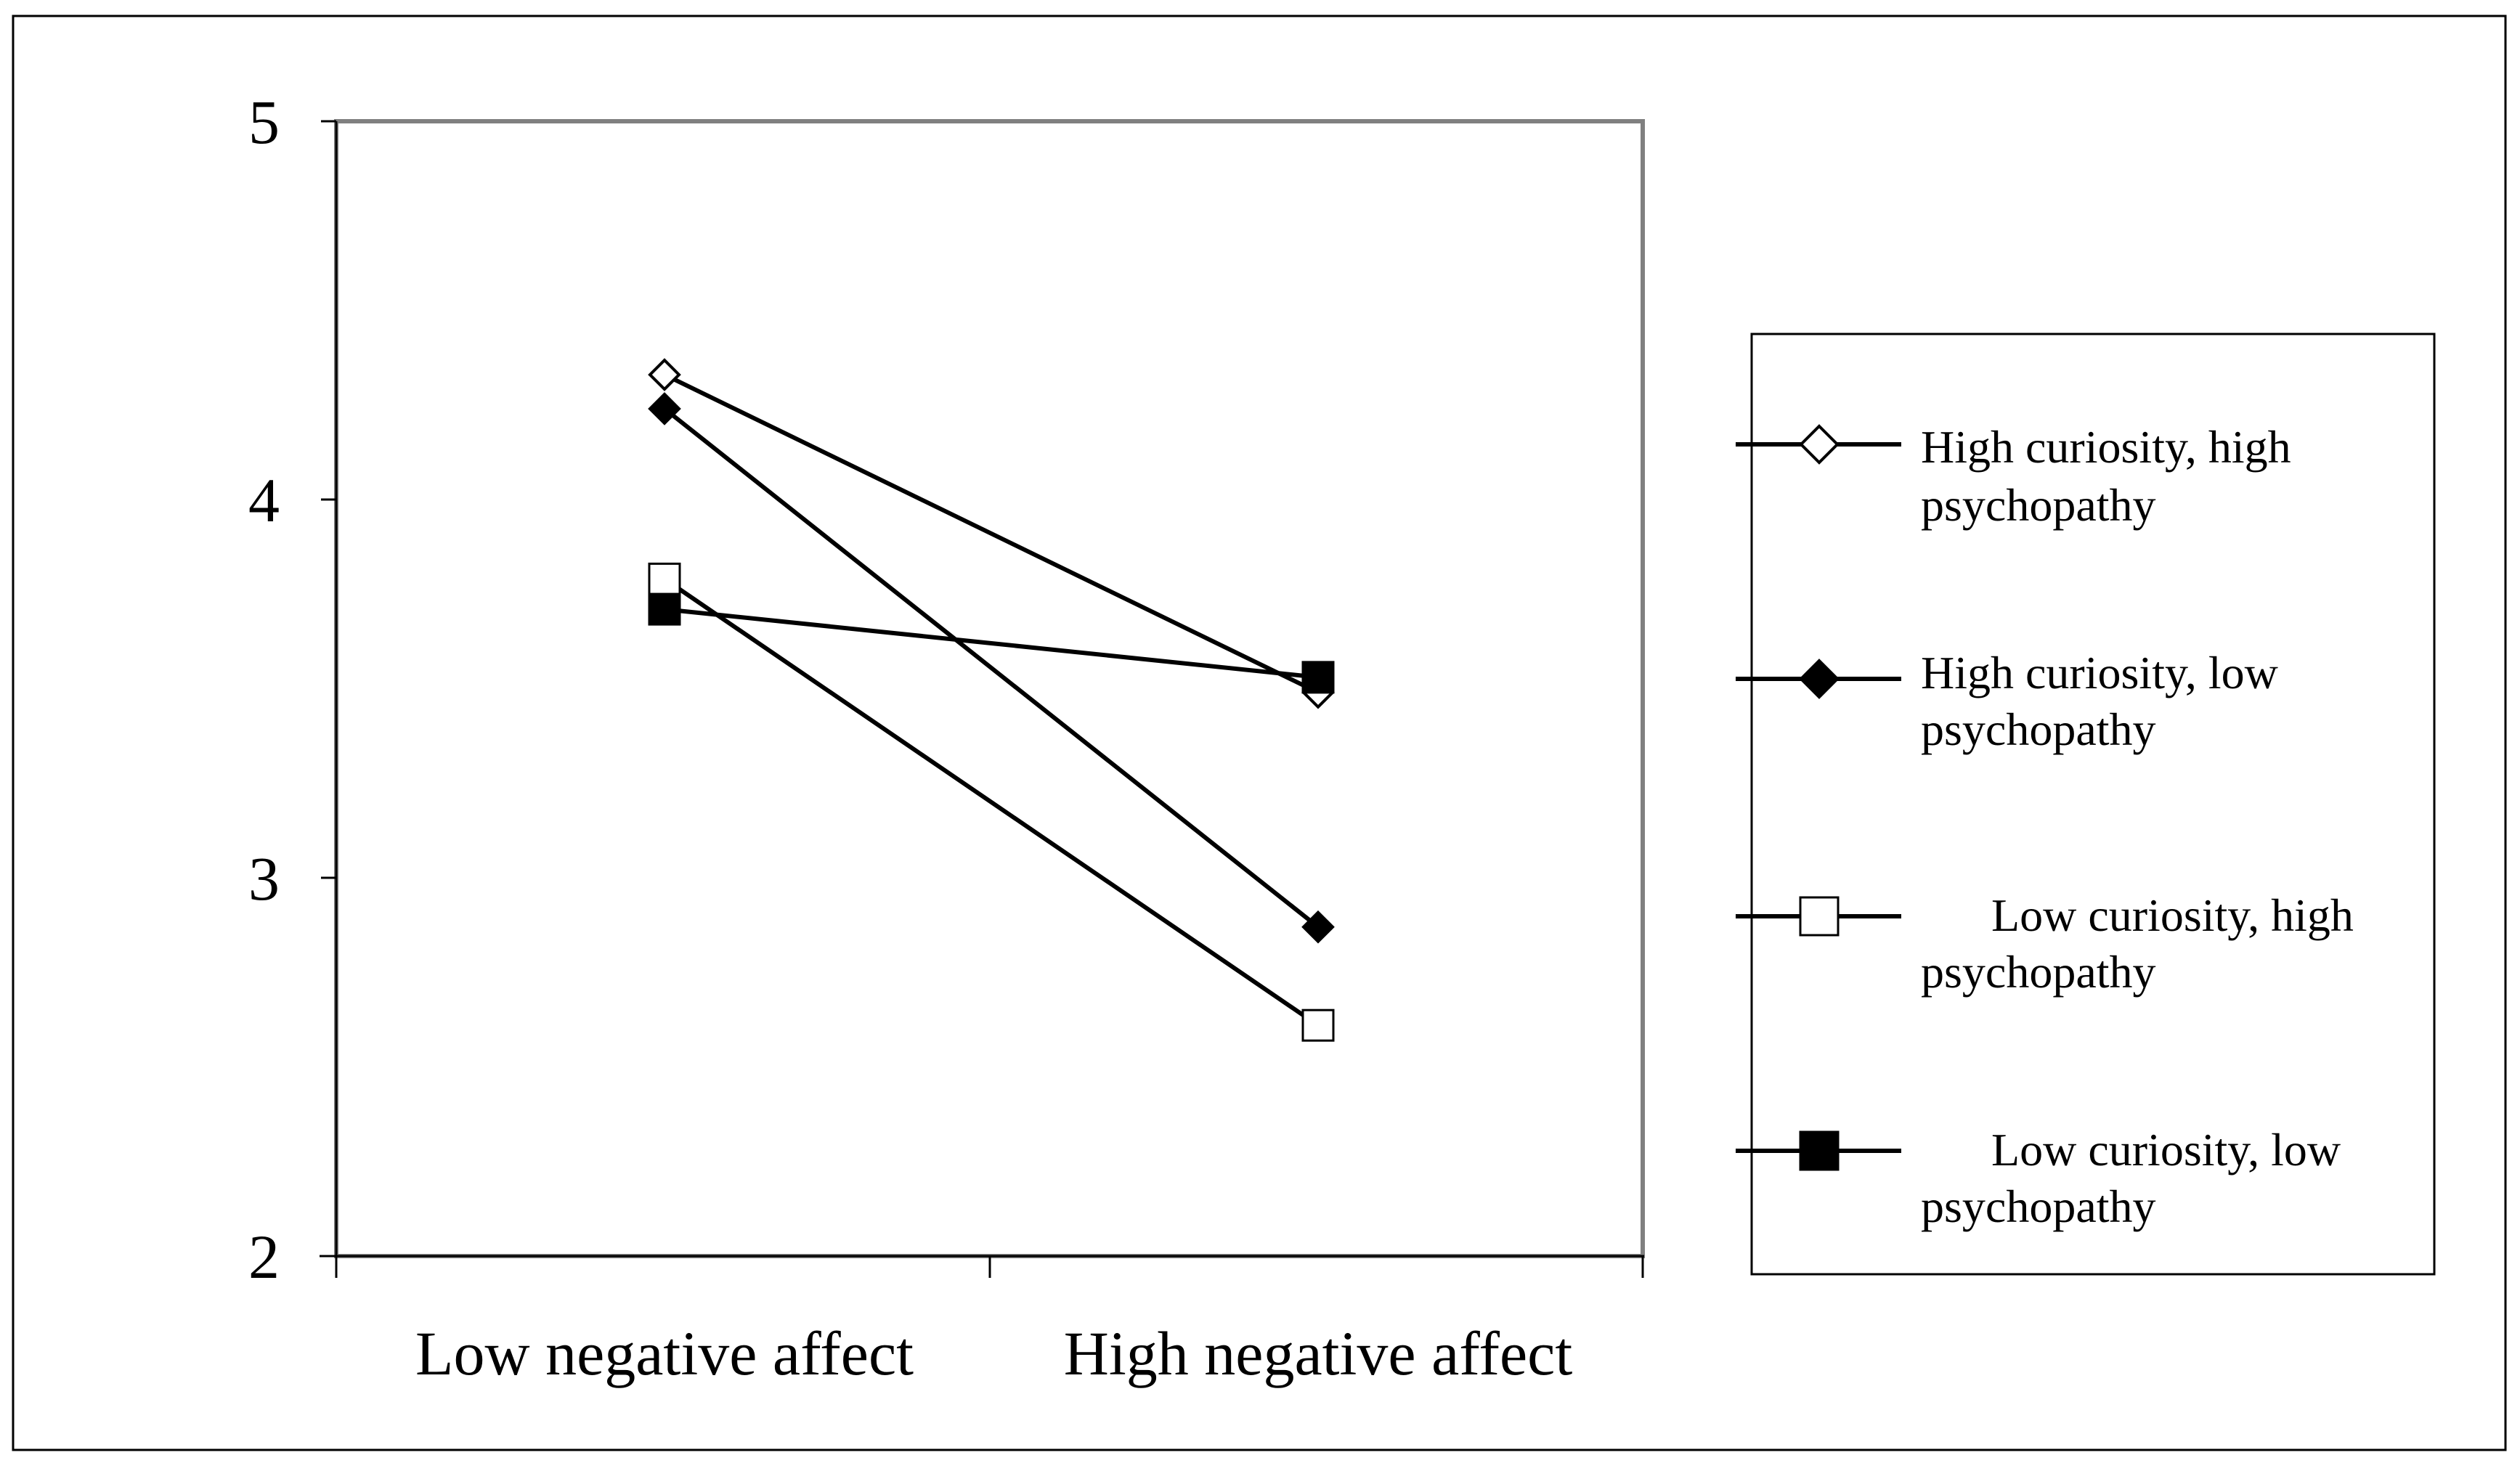 The width and height of the screenshot is (2520, 1463). What do you see at coordinates (2013, 476) in the screenshot?
I see `legend-item: High curiosity, high psychopathy` at bounding box center [2013, 476].